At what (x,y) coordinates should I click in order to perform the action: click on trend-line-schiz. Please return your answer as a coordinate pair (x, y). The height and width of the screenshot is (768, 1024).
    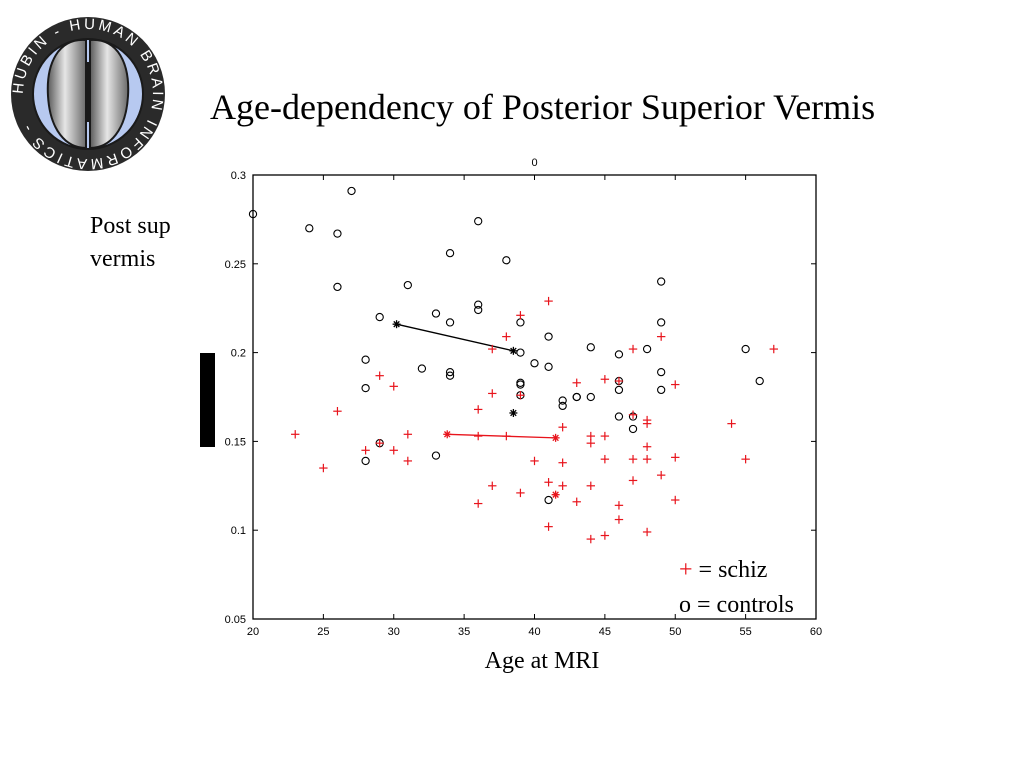
    Looking at the image, I should click on (501, 436).